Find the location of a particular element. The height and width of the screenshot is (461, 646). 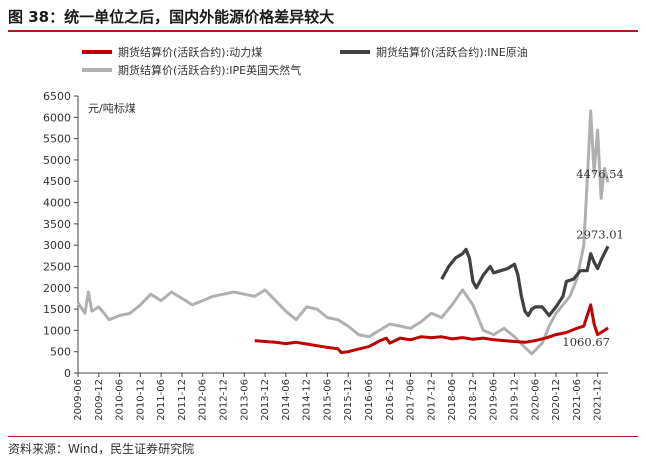

y-tick-label: 2000 is located at coordinates (57, 288).